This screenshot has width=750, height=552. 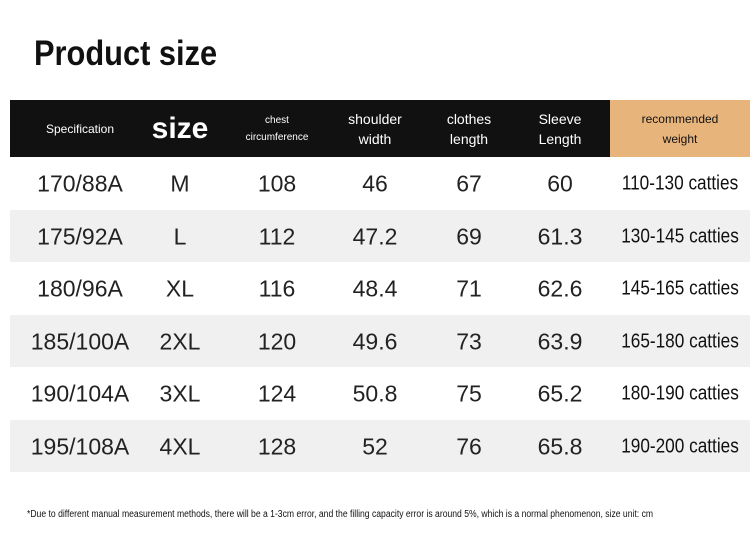 I want to click on table-cell: 65.2, so click(x=560, y=393).